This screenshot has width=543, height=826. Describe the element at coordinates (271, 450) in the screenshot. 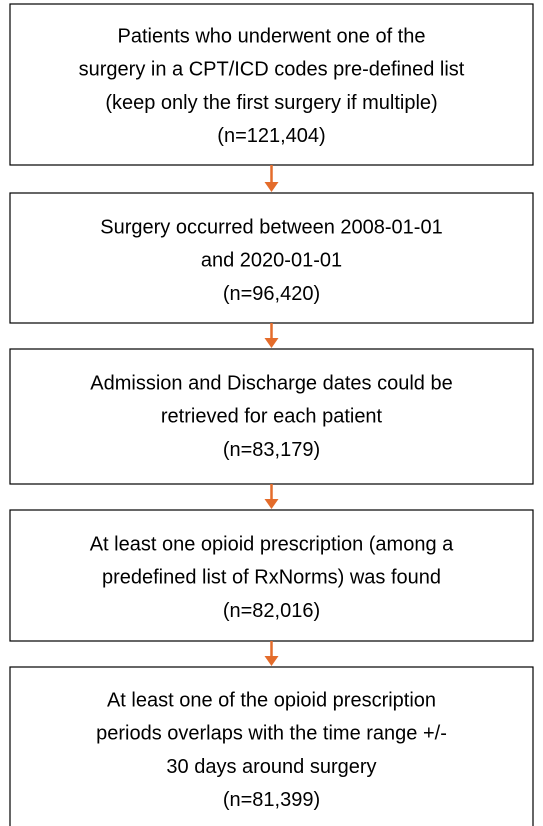

I see `step-count: (n=83,179)` at that location.